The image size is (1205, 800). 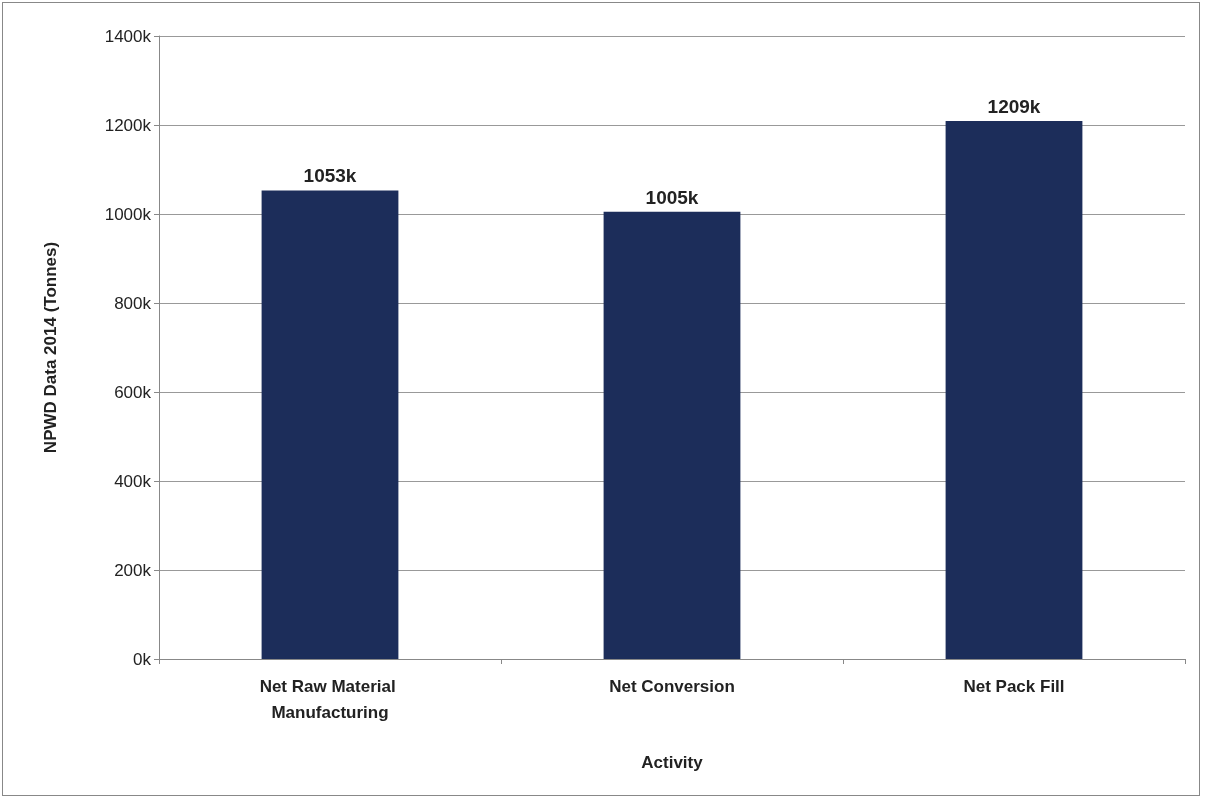 What do you see at coordinates (133, 303) in the screenshot?
I see `y-tick-label: 800k` at bounding box center [133, 303].